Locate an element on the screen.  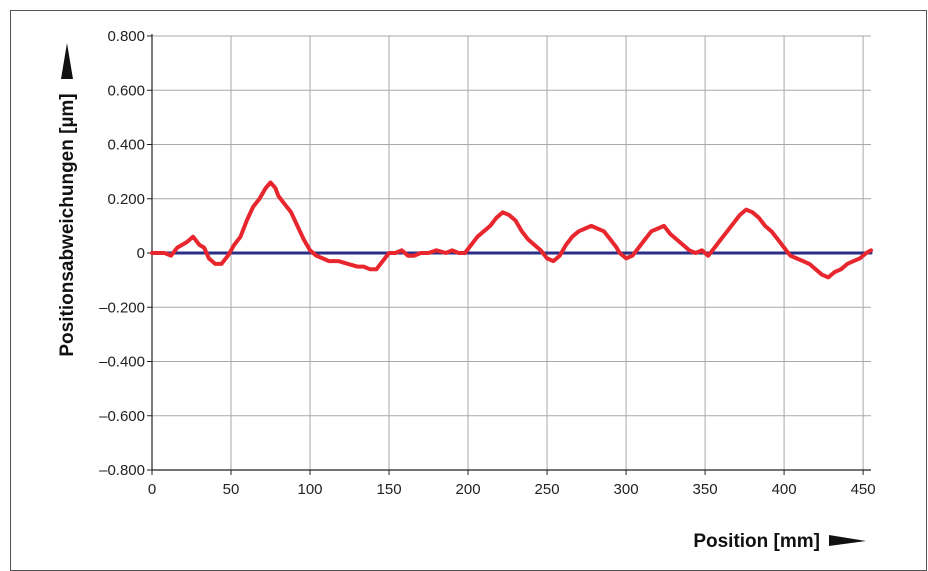
y-tick-label: 0.800 is located at coordinates (126, 36).